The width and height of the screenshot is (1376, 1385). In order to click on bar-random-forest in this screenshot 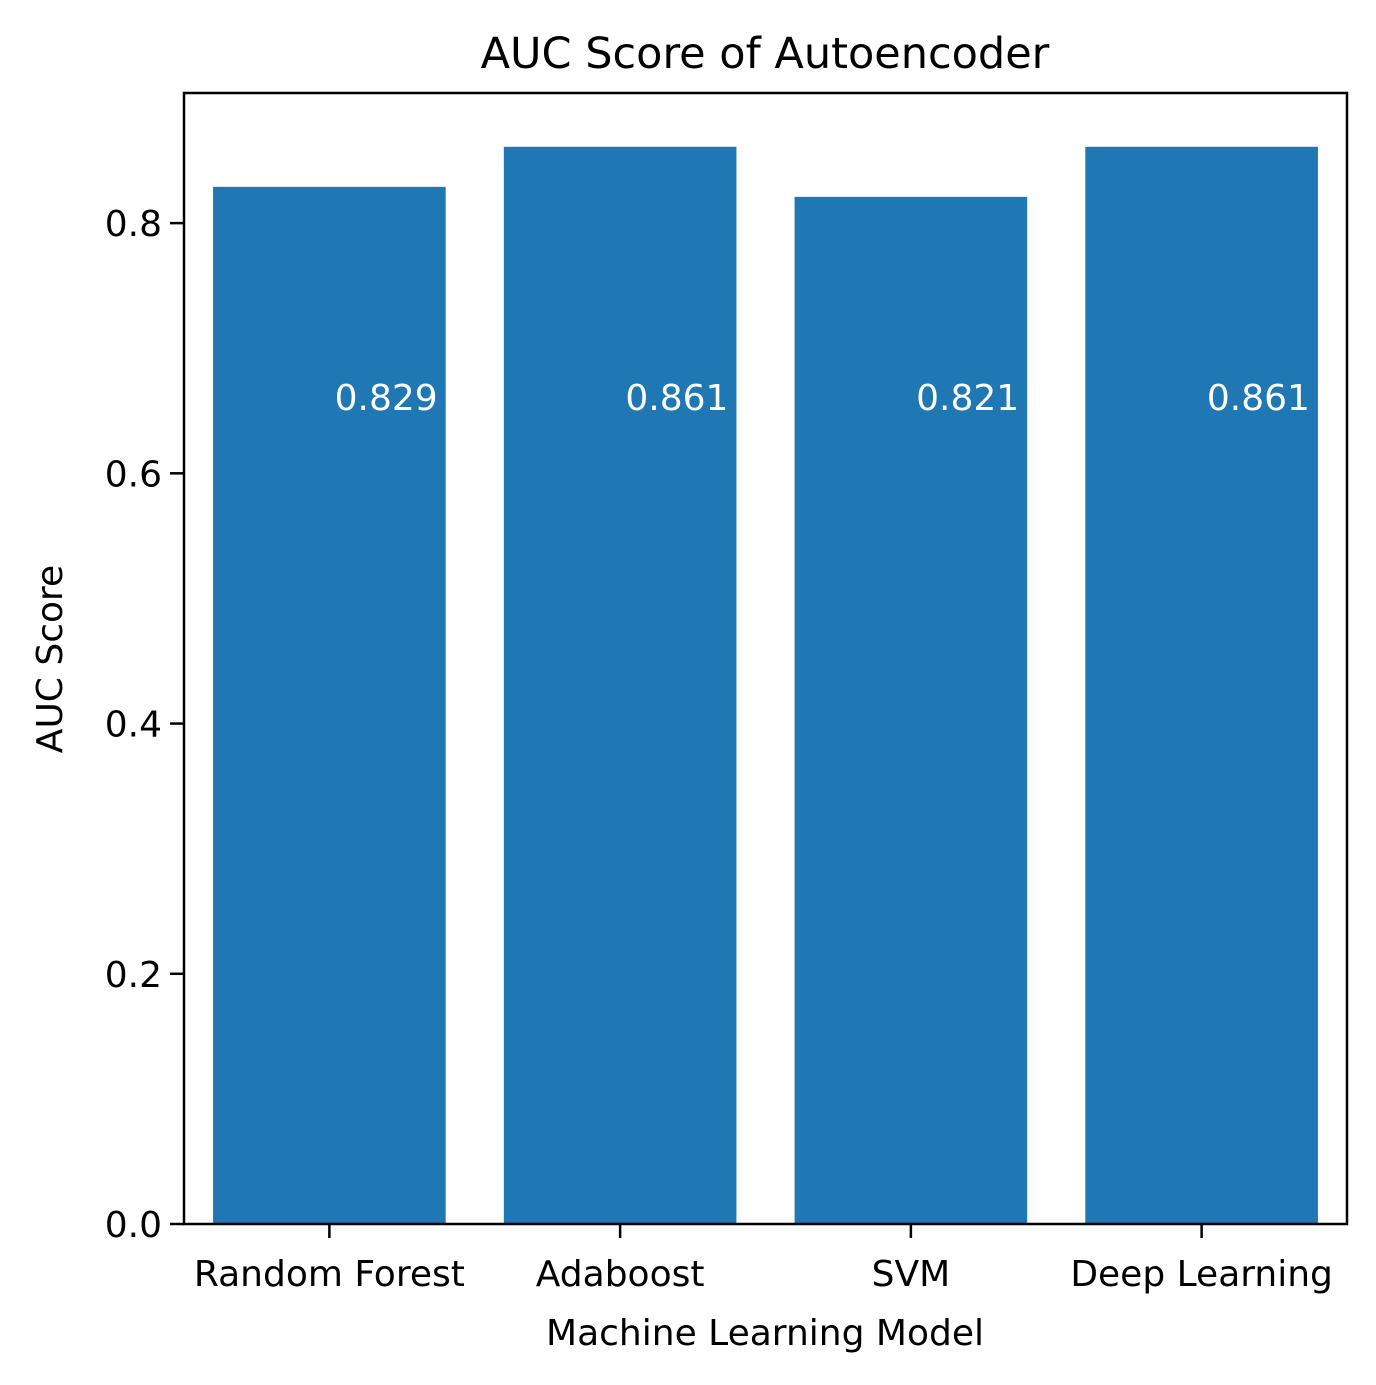, I will do `click(329, 705)`.